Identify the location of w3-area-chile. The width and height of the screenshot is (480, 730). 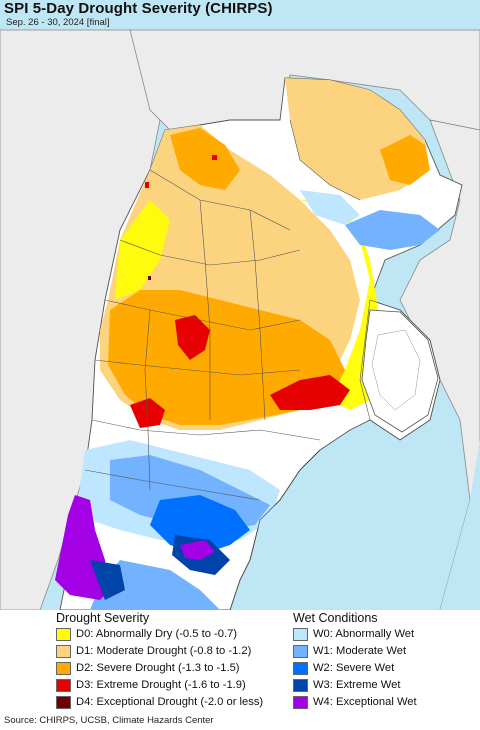
(107, 580).